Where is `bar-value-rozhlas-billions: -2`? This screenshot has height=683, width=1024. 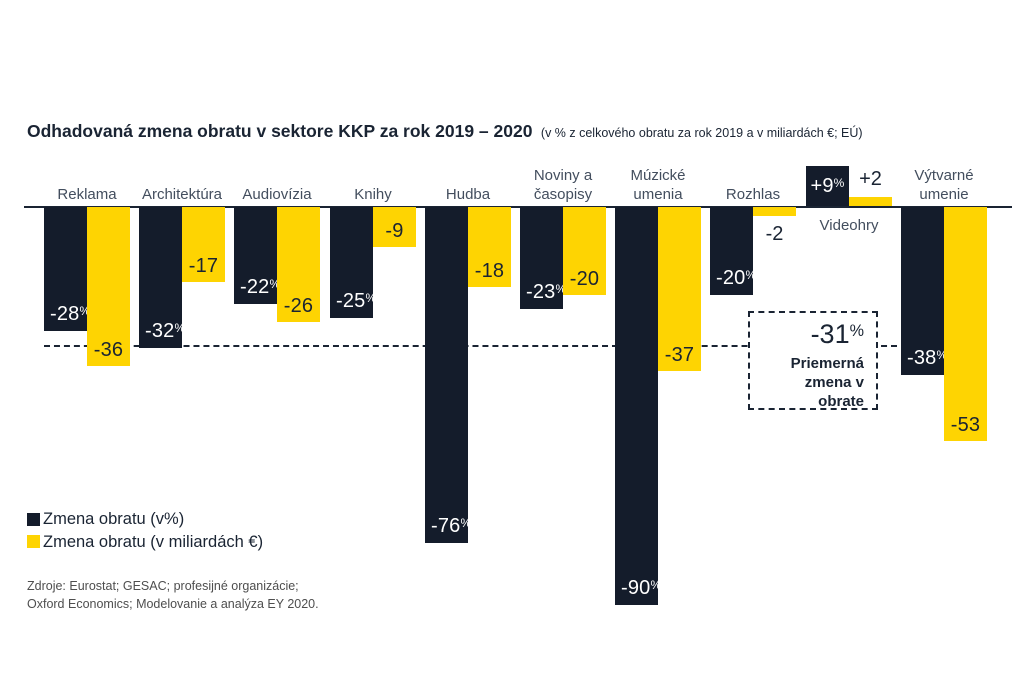
bar-value-rozhlas-billions: -2 is located at coordinates (774, 234).